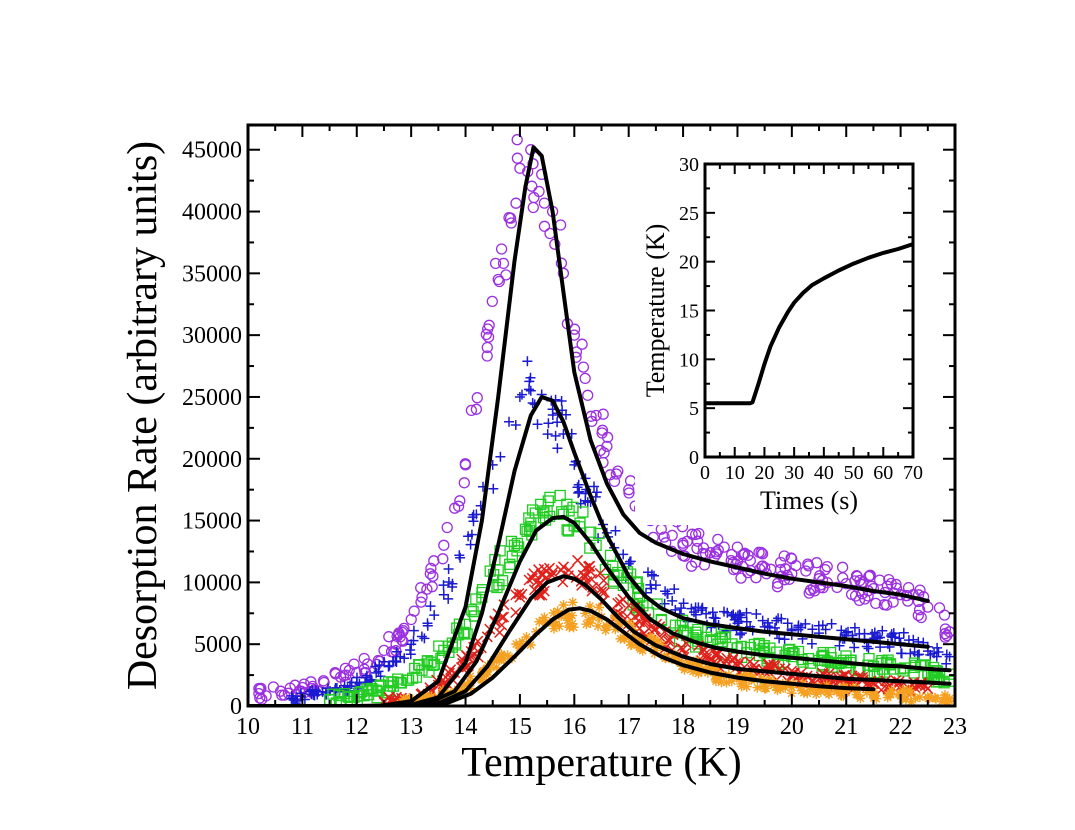 The height and width of the screenshot is (830, 1075). Describe the element at coordinates (212, 213) in the screenshot. I see `y-tick-label: 40000` at that location.